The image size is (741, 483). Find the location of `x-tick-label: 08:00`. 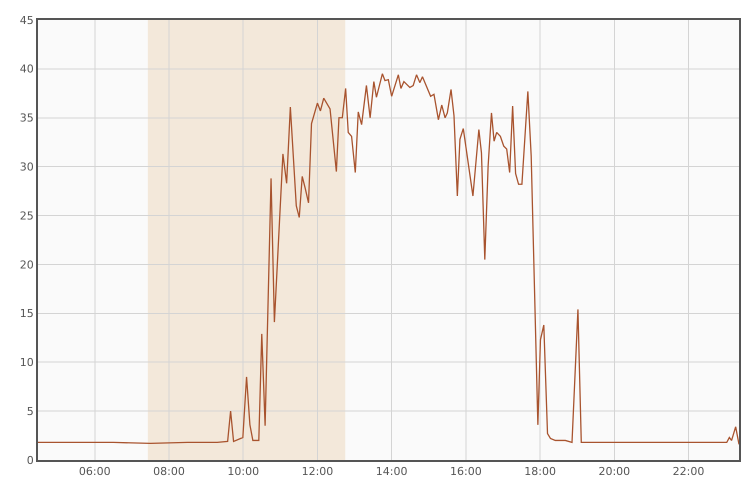

x-tick-label: 08:00 is located at coordinates (169, 471).